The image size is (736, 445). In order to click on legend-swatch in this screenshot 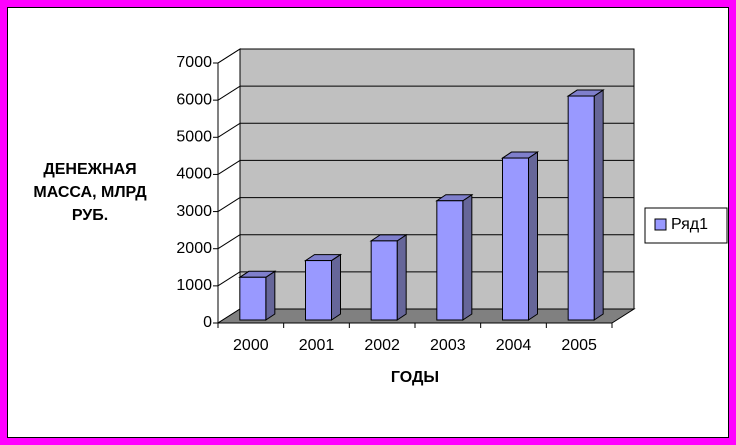, I will do `click(660, 224)`.